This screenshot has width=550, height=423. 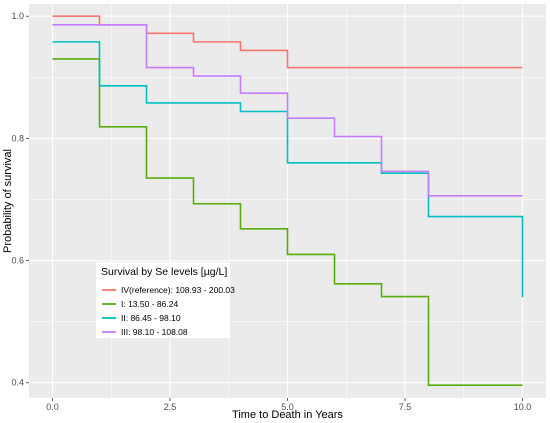 What do you see at coordinates (149, 304) in the screenshot?
I see `legend-label-2: I: 13.50 - 86.24` at bounding box center [149, 304].